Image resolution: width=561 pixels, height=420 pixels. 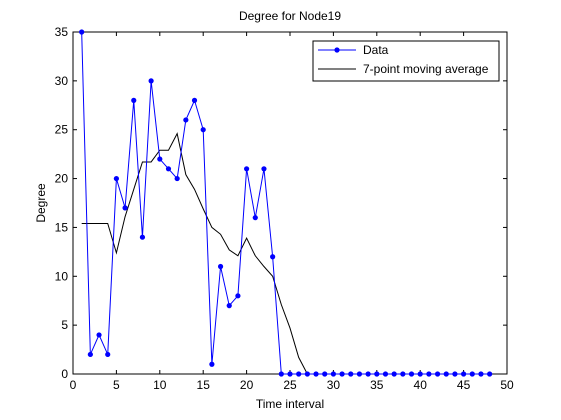 I want to click on x-tick-label: 5, so click(x=116, y=385).